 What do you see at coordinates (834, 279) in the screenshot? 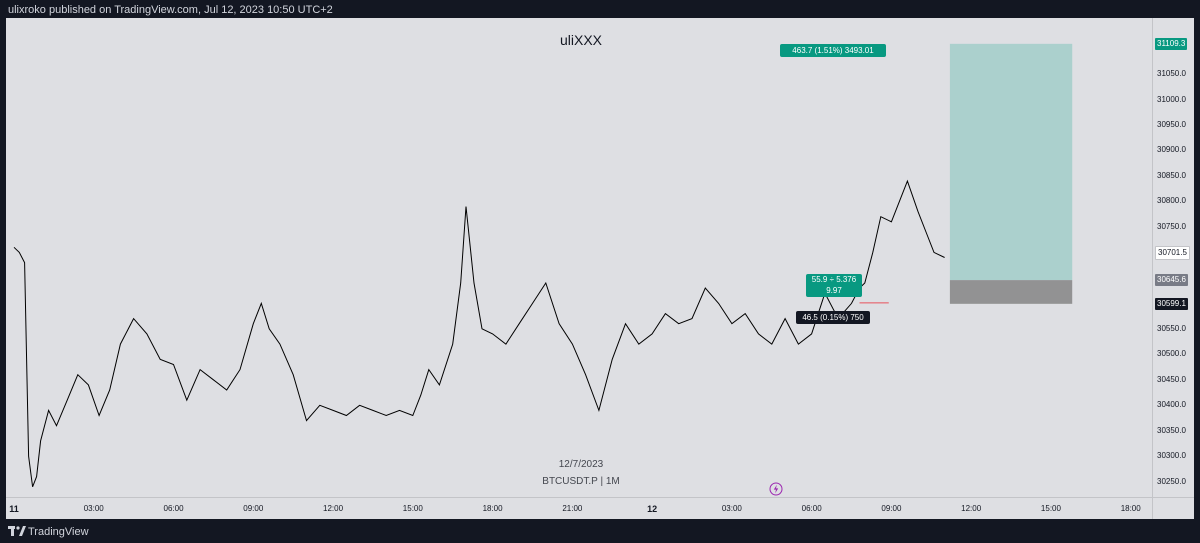
I see `position-info-line1: 55.9 ÷ 5.376` at bounding box center [834, 279].